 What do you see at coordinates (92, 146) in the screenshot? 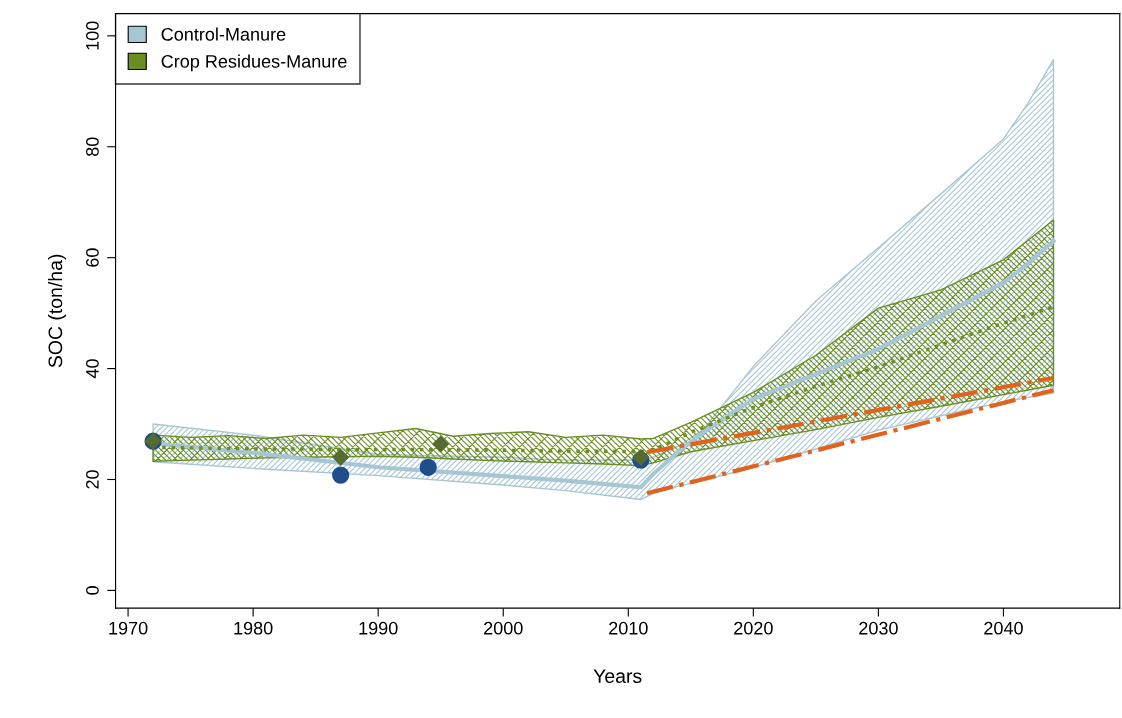
I see `y-tick-label: 80` at bounding box center [92, 146].